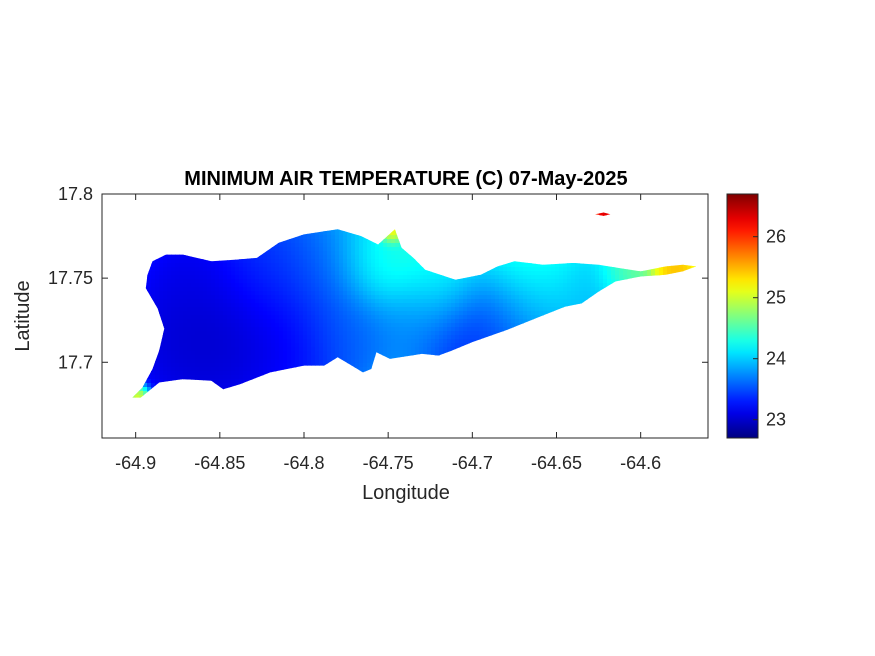  Describe the element at coordinates (405, 179) in the screenshot. I see `chart-title: MINIMUM AIR TEMPERATURE (C) 07-May-2025` at that location.